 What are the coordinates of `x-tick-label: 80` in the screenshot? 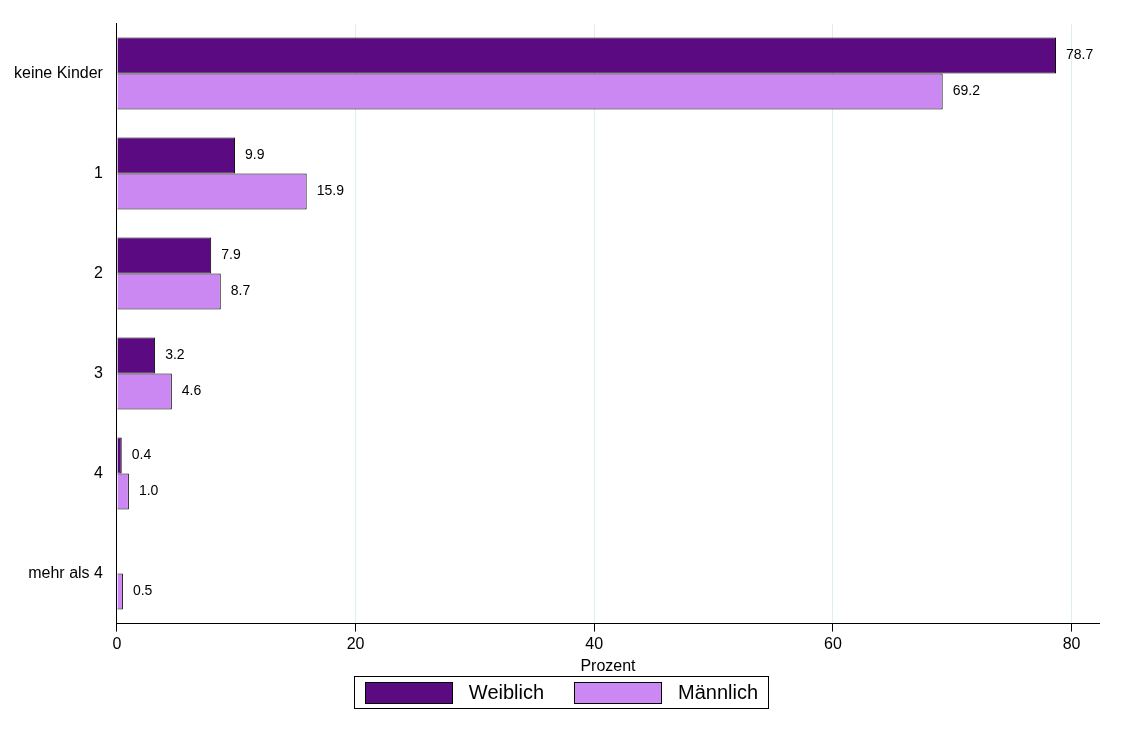 It's located at (1071, 643).